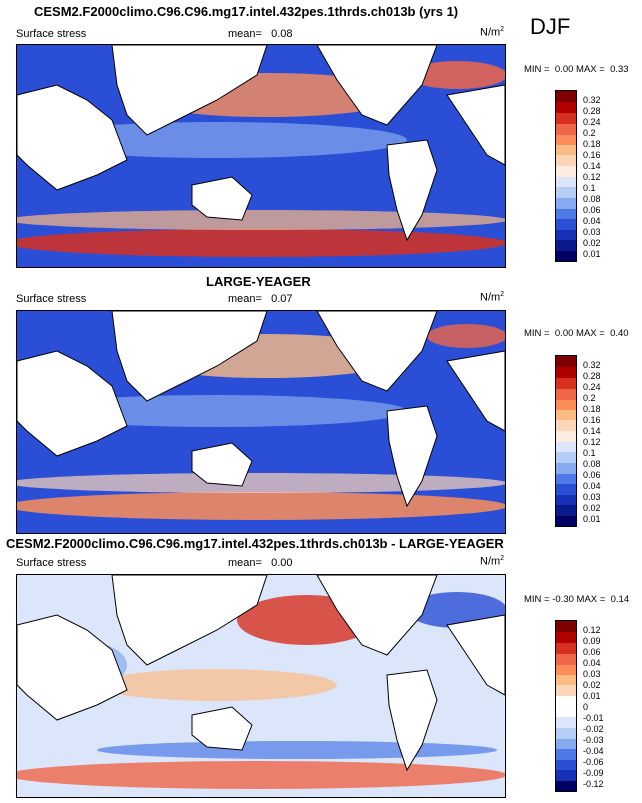 The image size is (642, 803). Describe the element at coordinates (261, 775) in the screenshot. I see `southern-ocean-positive-diff` at that location.